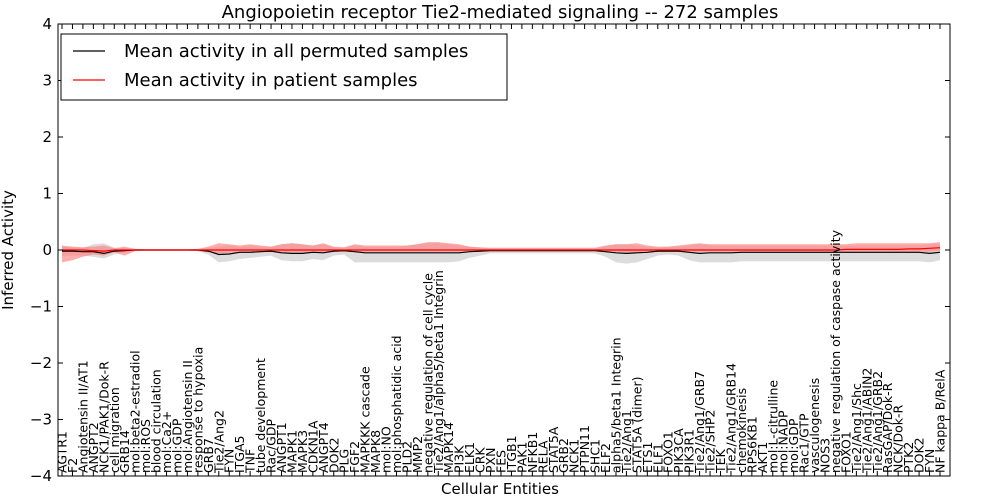 This screenshot has height=500, width=1000. I want to click on y-tick-label: 3, so click(47, 81).